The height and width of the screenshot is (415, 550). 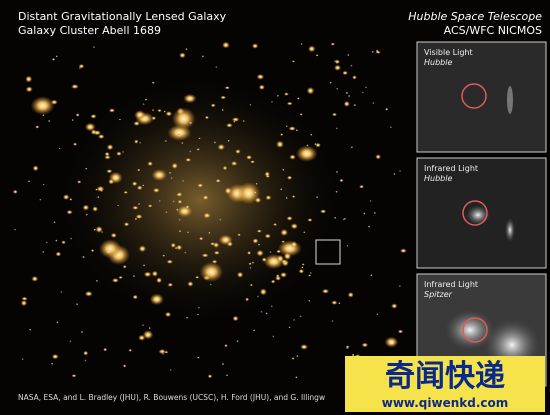 What do you see at coordinates (89, 30) in the screenshot?
I see `subtitle: Galaxy Cluster Abell 1689` at bounding box center [89, 30].